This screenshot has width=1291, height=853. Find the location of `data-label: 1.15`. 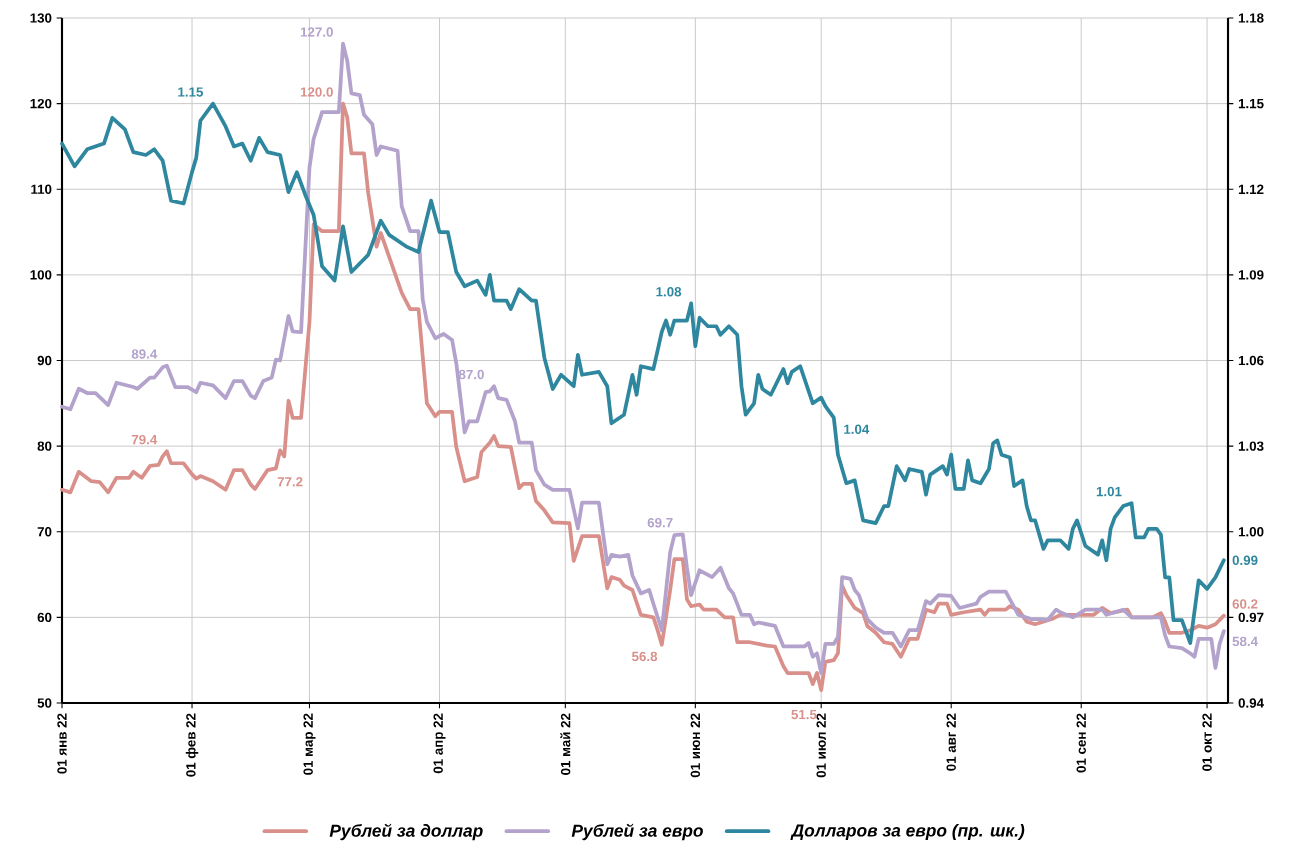

data-label: 1.15 is located at coordinates (191, 92).